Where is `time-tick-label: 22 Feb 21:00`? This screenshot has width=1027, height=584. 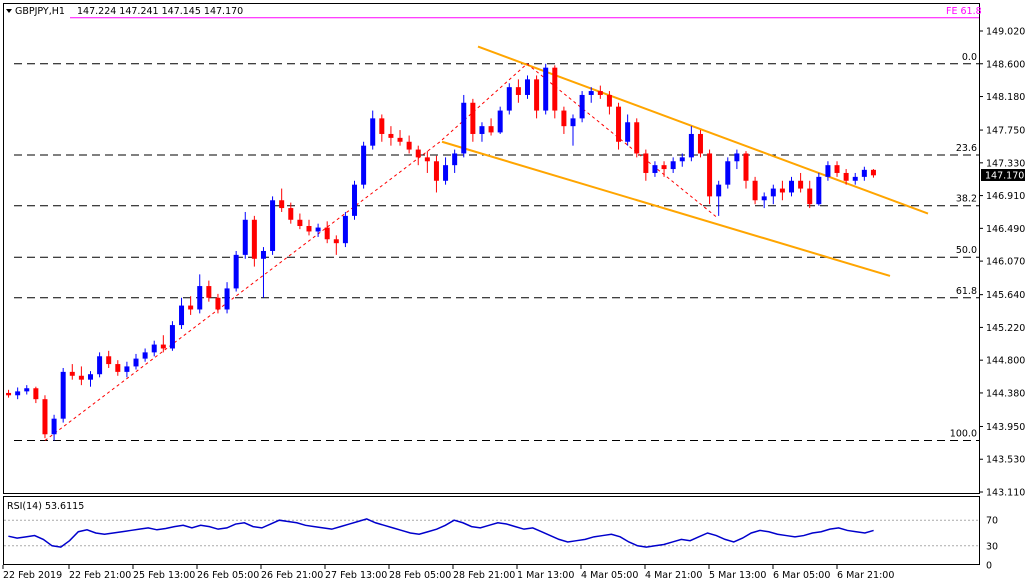 time-tick-label: 22 Feb 21:00 is located at coordinates (100, 575).